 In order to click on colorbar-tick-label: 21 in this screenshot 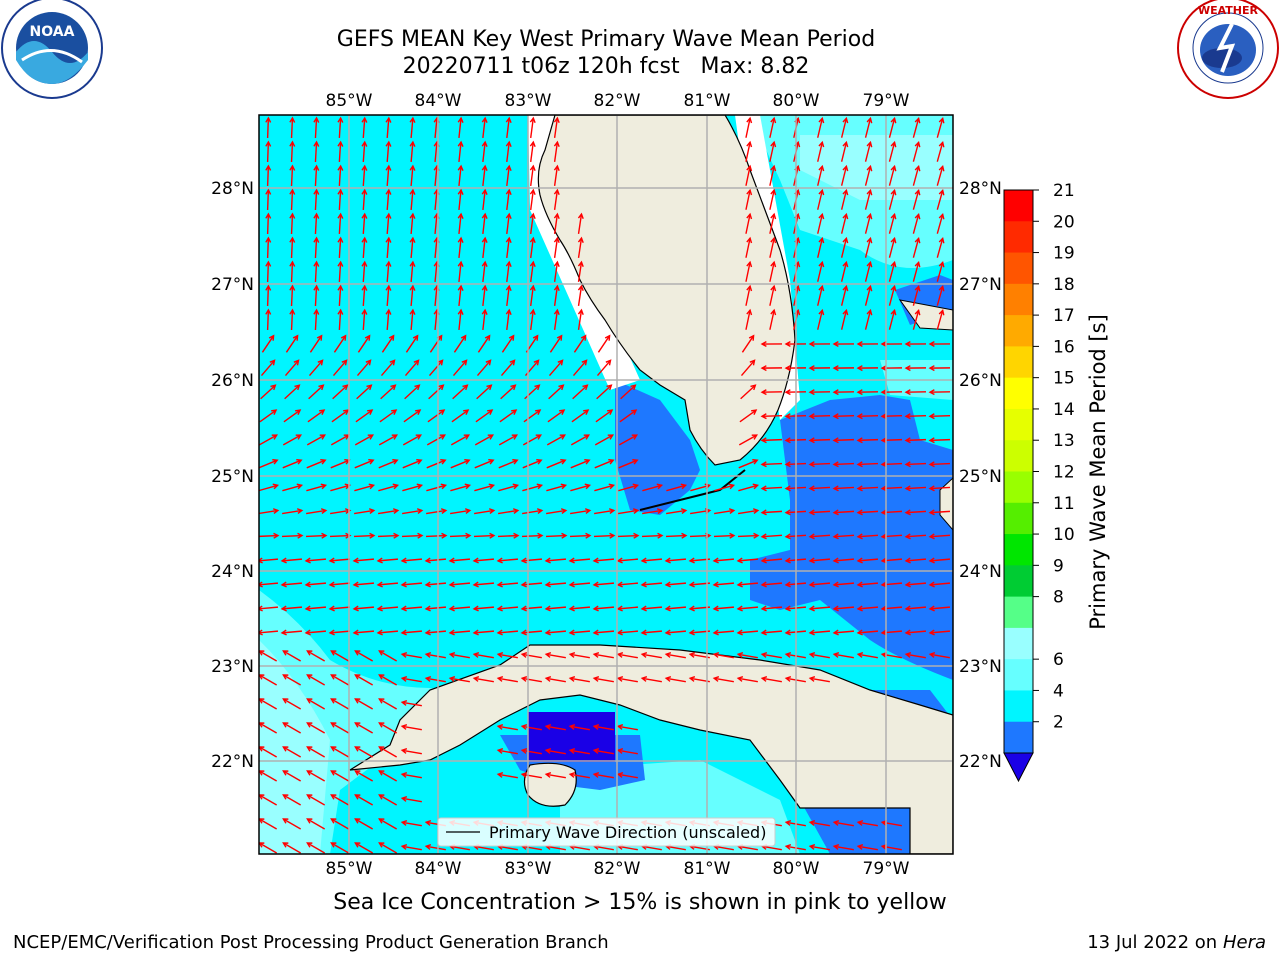, I will do `click(1064, 191)`.